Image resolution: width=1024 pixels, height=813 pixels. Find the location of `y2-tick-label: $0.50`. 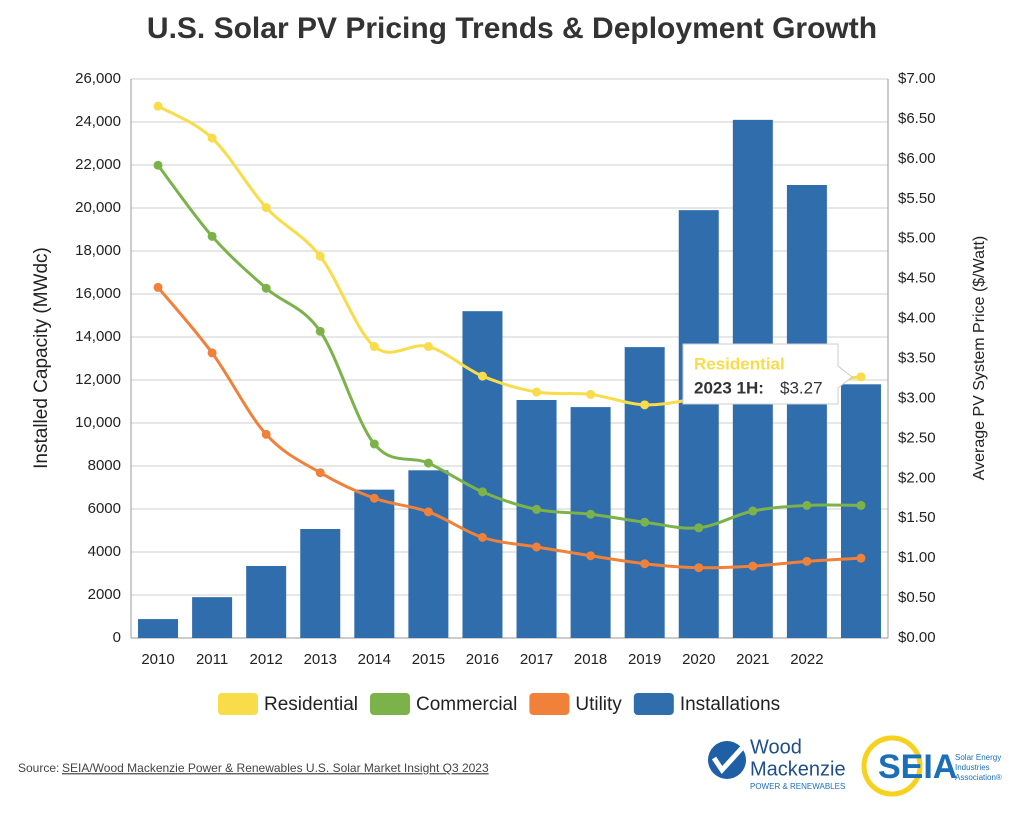

y2-tick-label: $0.50 is located at coordinates (917, 597).